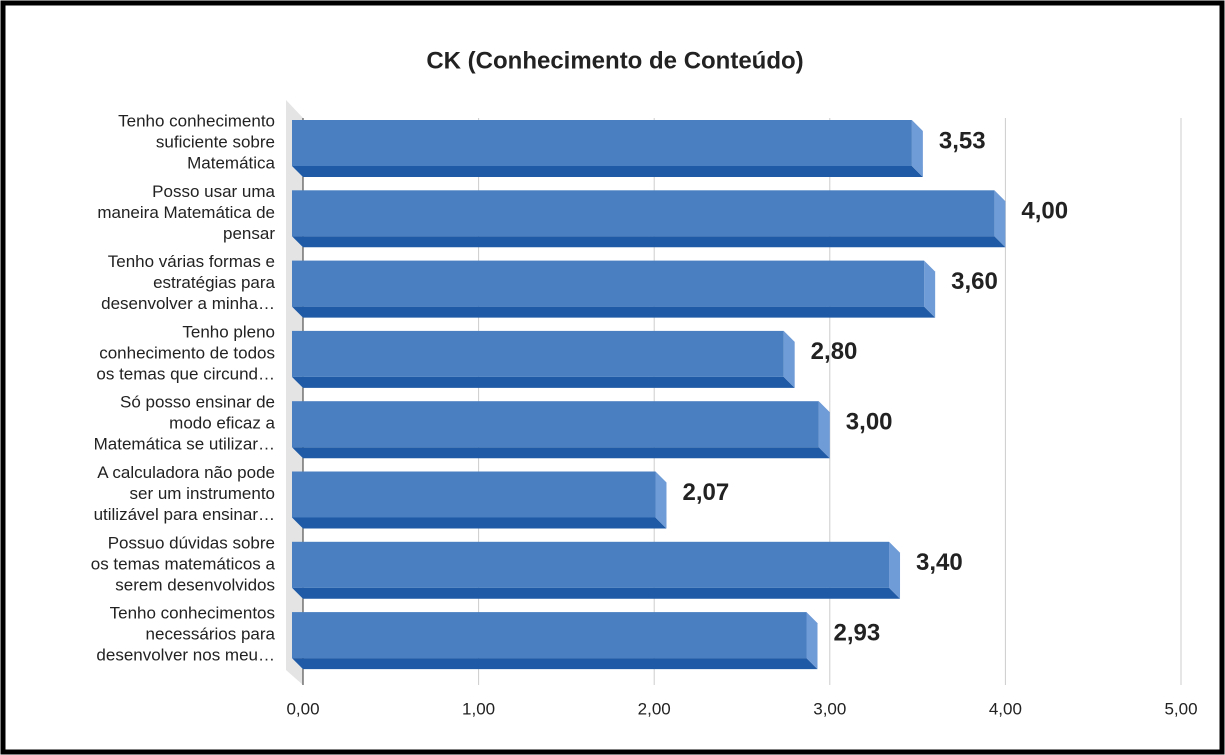 This screenshot has height=755, width=1225. I want to click on y-tick-label: Só posso ensinar de, so click(197, 402).